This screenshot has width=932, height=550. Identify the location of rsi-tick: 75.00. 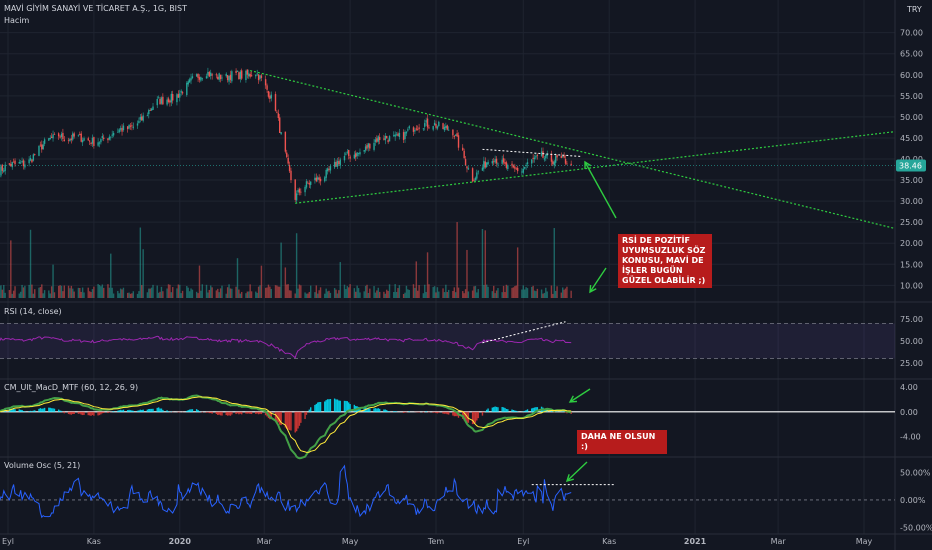
(911, 319).